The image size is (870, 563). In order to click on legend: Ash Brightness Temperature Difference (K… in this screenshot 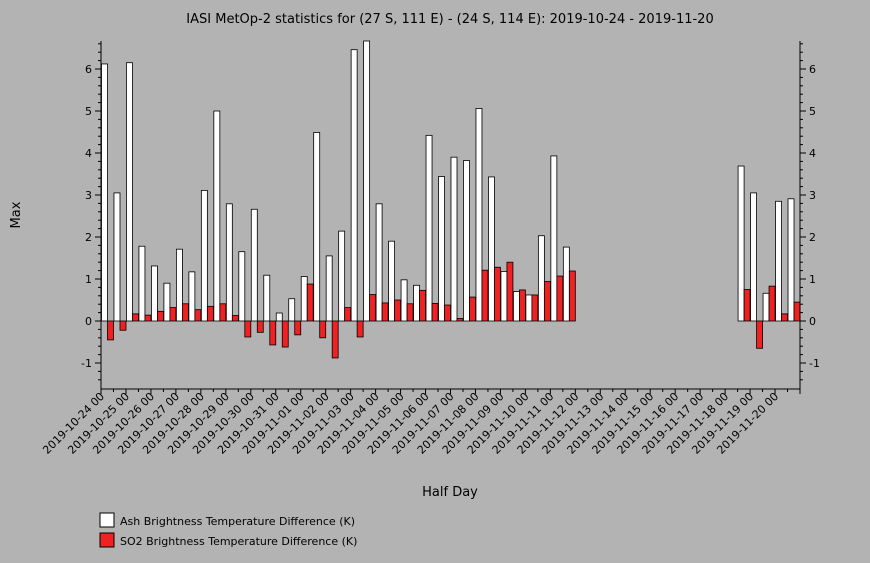, I will do `click(228, 530)`.